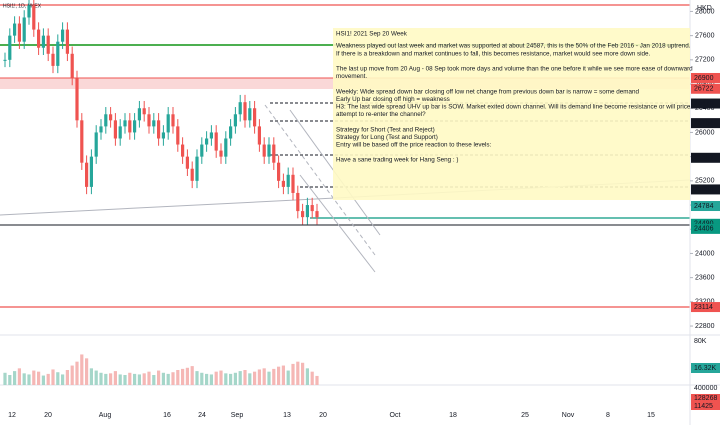  What do you see at coordinates (202, 415) in the screenshot?
I see `x-tick-label: 24` at bounding box center [202, 415].